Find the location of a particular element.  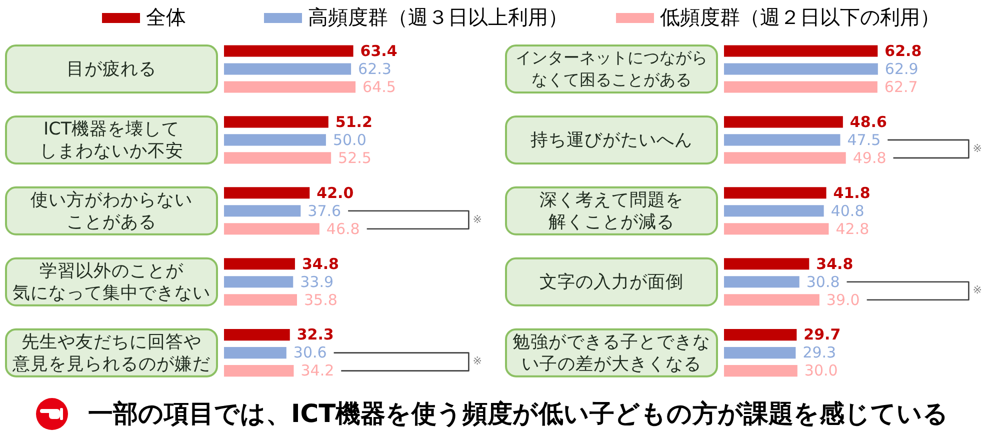

y-tick-label: 先生や友だちに回答や意見を見られるのが嫌だ is located at coordinates (111, 353).